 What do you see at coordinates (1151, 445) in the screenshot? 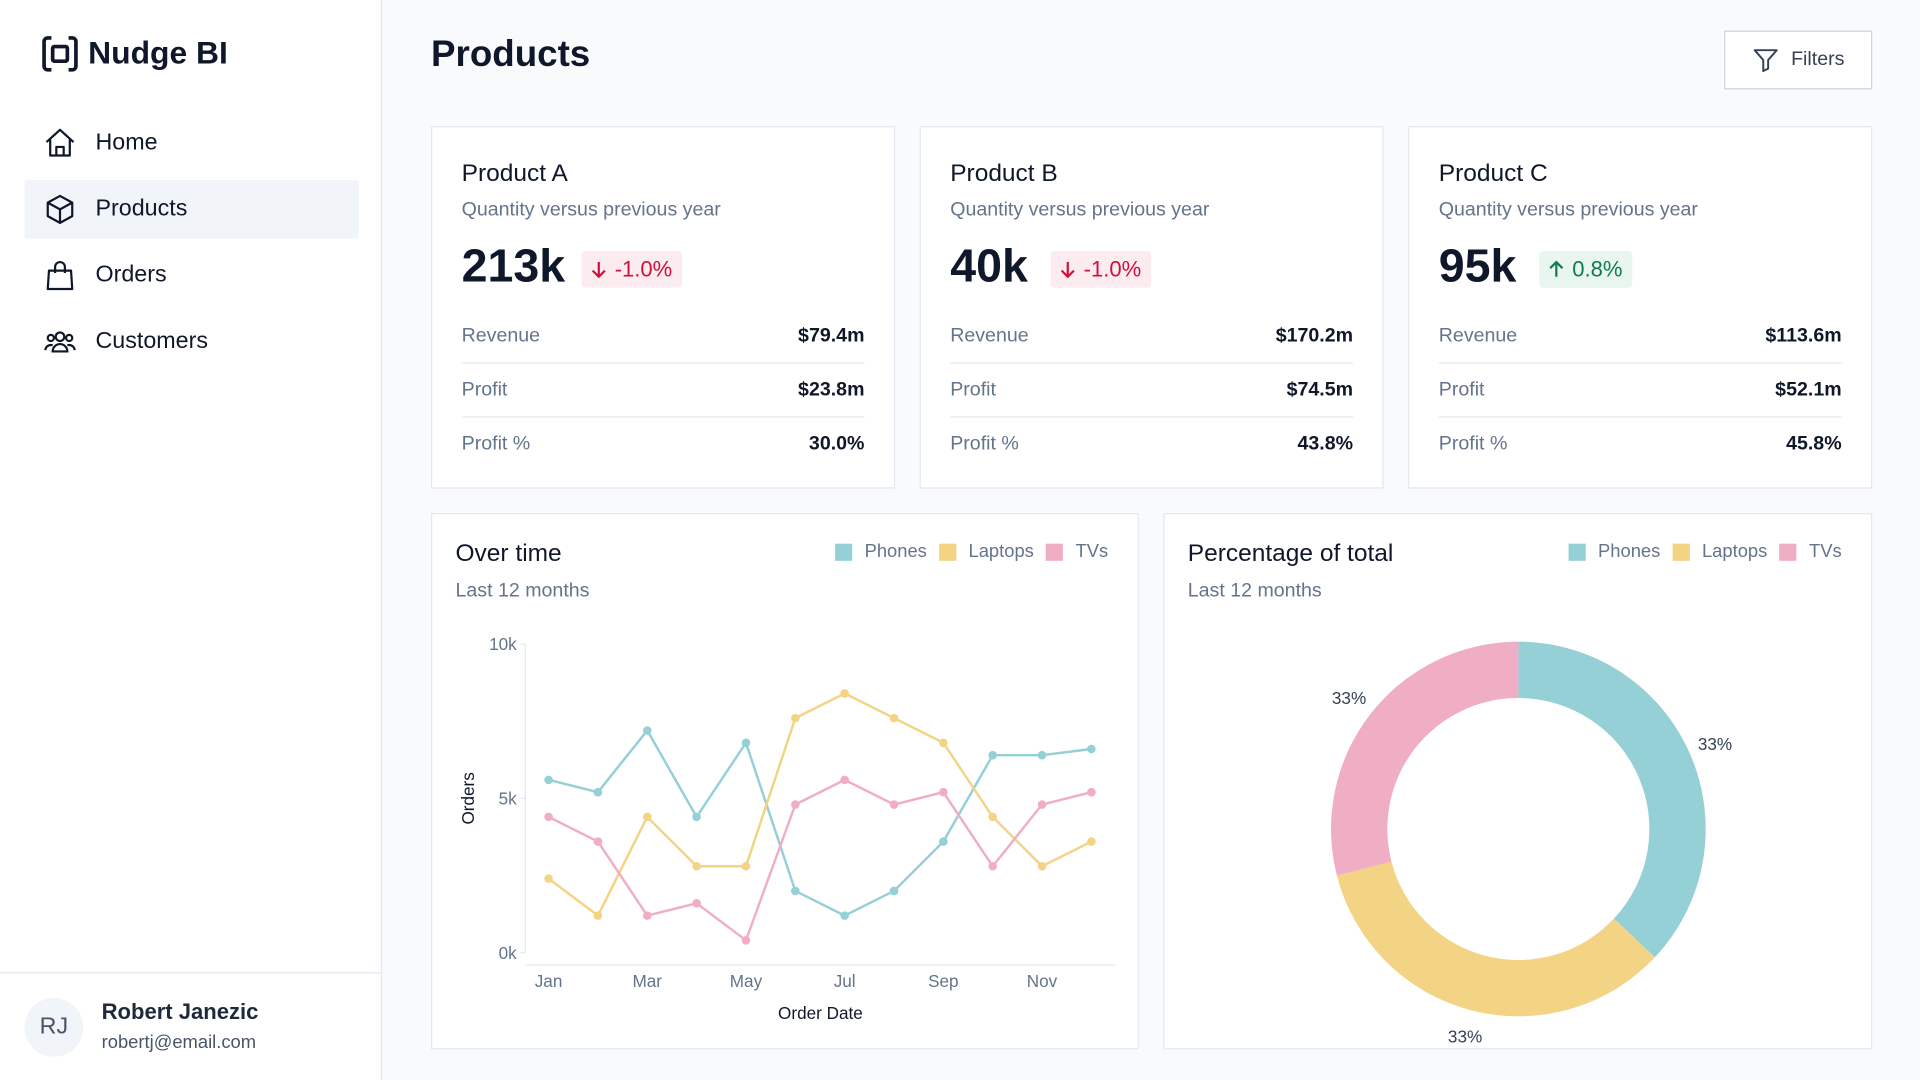
I see `metric-row: Profit % 43.8%` at bounding box center [1151, 445].